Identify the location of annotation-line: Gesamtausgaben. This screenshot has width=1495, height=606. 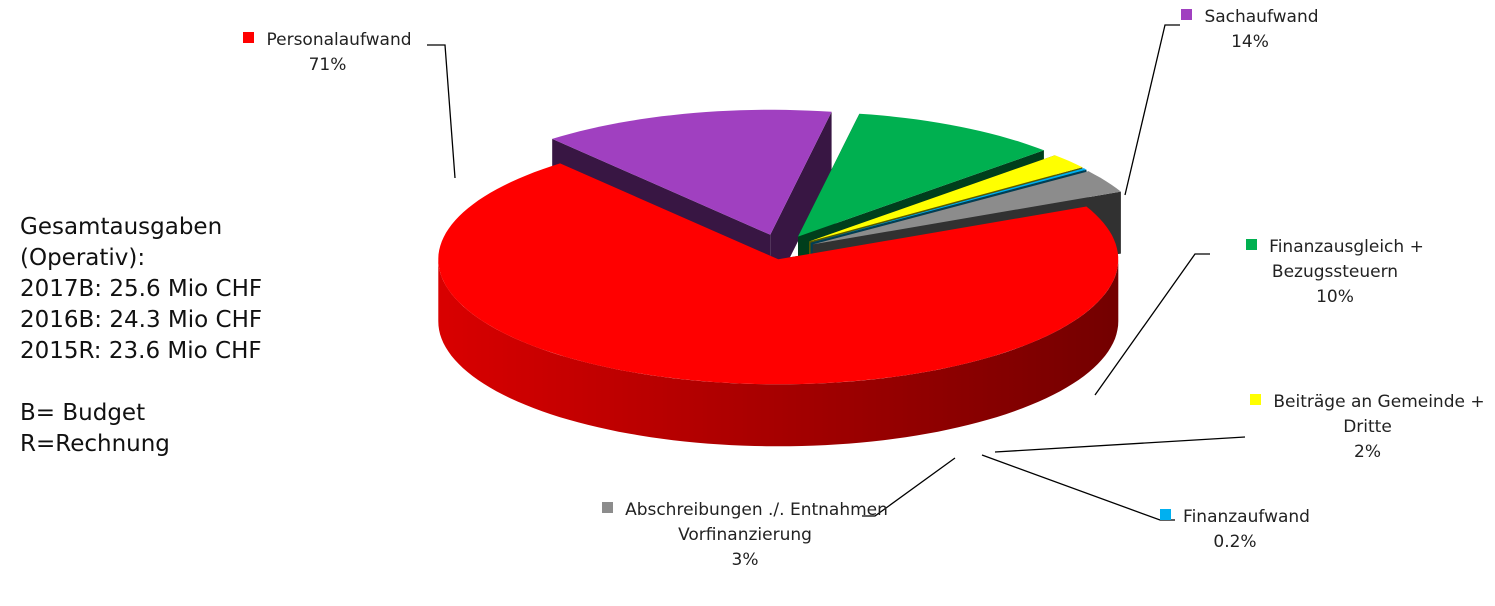
(121, 227).